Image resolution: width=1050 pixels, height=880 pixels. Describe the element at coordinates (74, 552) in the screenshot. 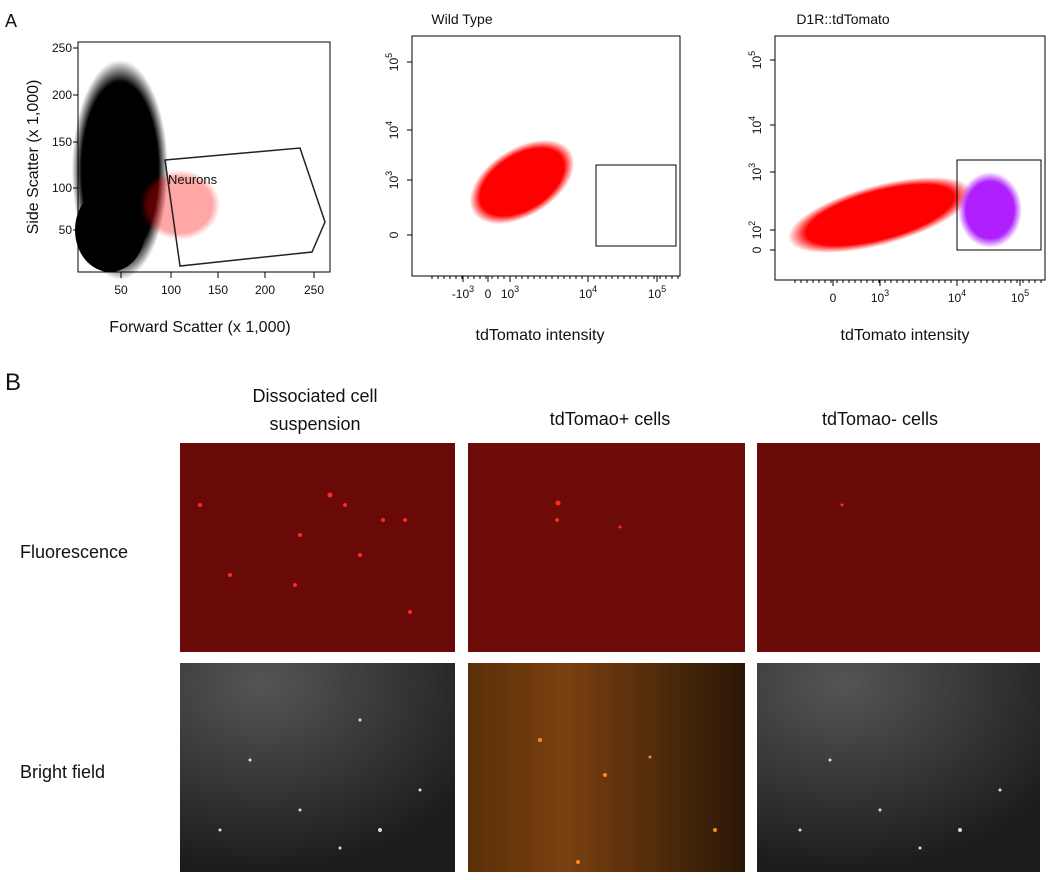

I see `row-label: Fluorescence` at that location.